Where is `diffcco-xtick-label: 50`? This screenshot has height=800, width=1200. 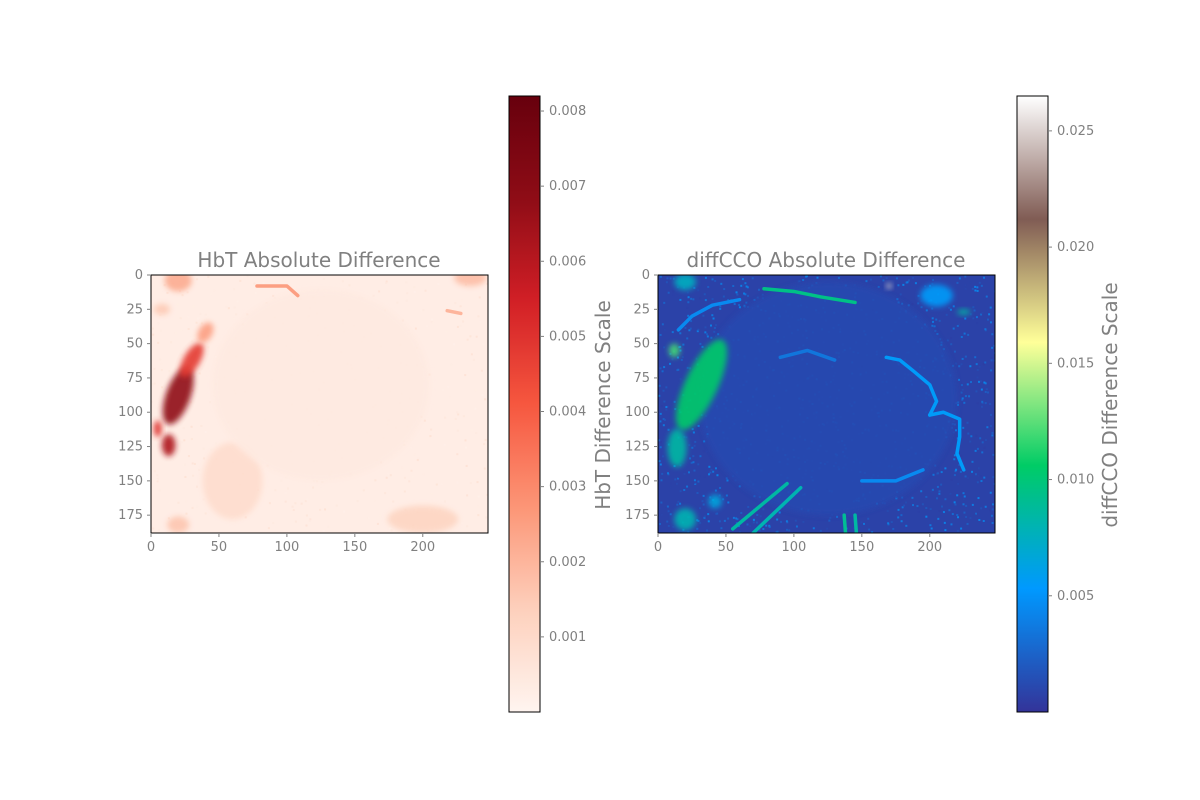 diffcco-xtick-label: 50 is located at coordinates (726, 547).